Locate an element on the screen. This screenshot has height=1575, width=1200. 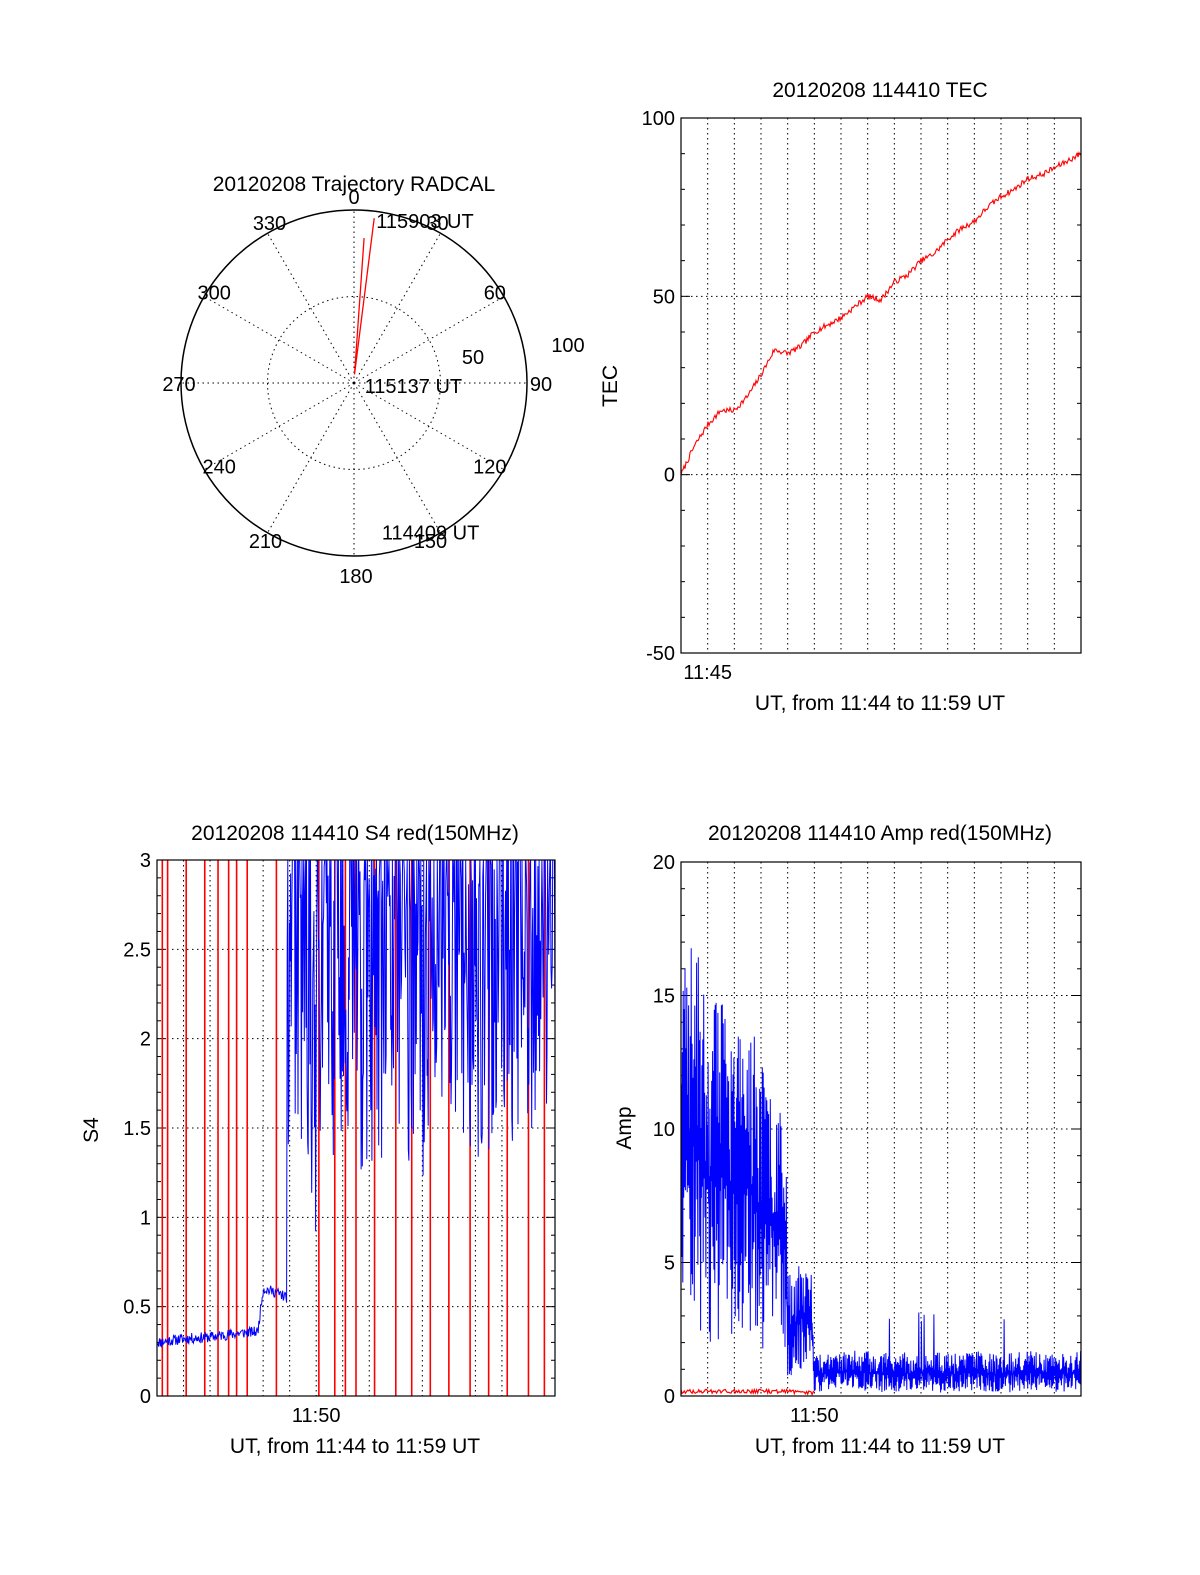
trajectory-line is located at coordinates (364, 296).